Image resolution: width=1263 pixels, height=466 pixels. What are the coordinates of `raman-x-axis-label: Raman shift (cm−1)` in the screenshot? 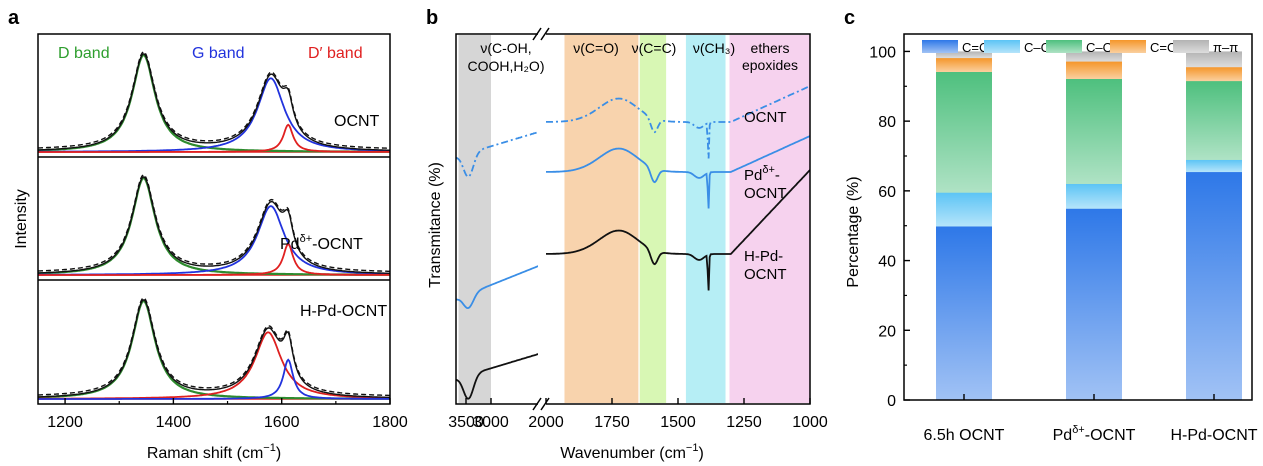 It's located at (214, 452).